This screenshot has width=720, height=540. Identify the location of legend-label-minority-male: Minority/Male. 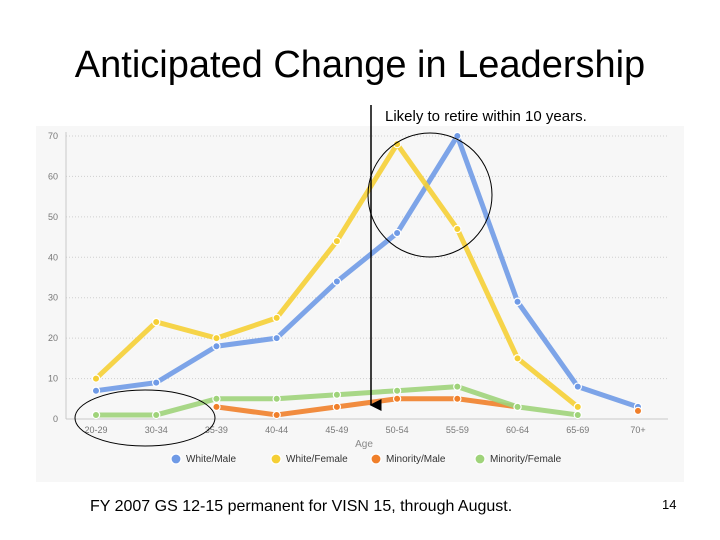
(416, 459).